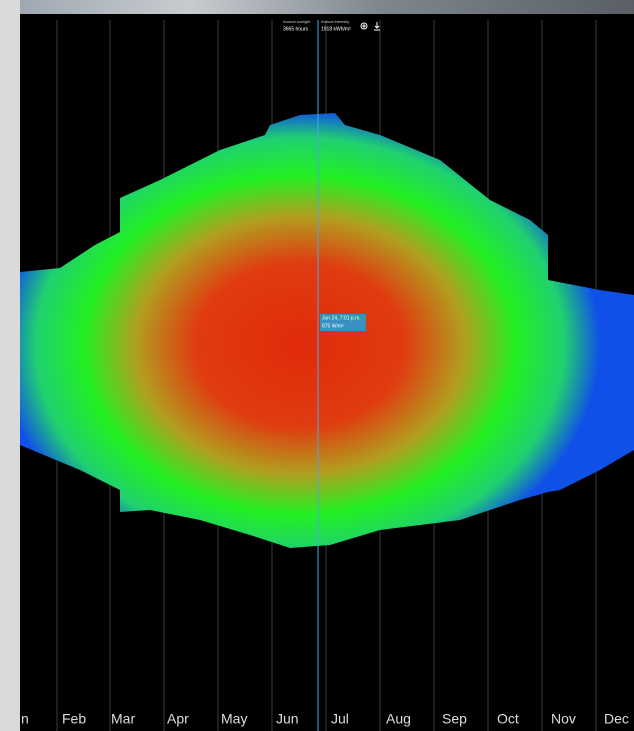  I want to click on tooltip-value: 875 W/m², so click(333, 326).